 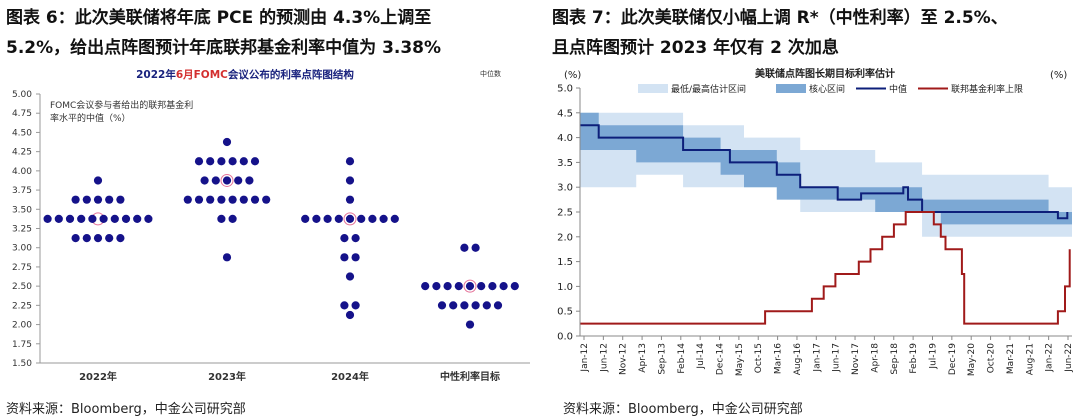 I want to click on y-tick-label: 4.75, so click(x=22, y=114).